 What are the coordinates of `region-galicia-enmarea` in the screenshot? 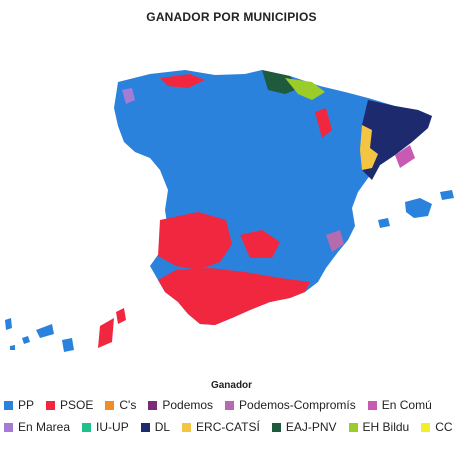 It's located at (128, 96).